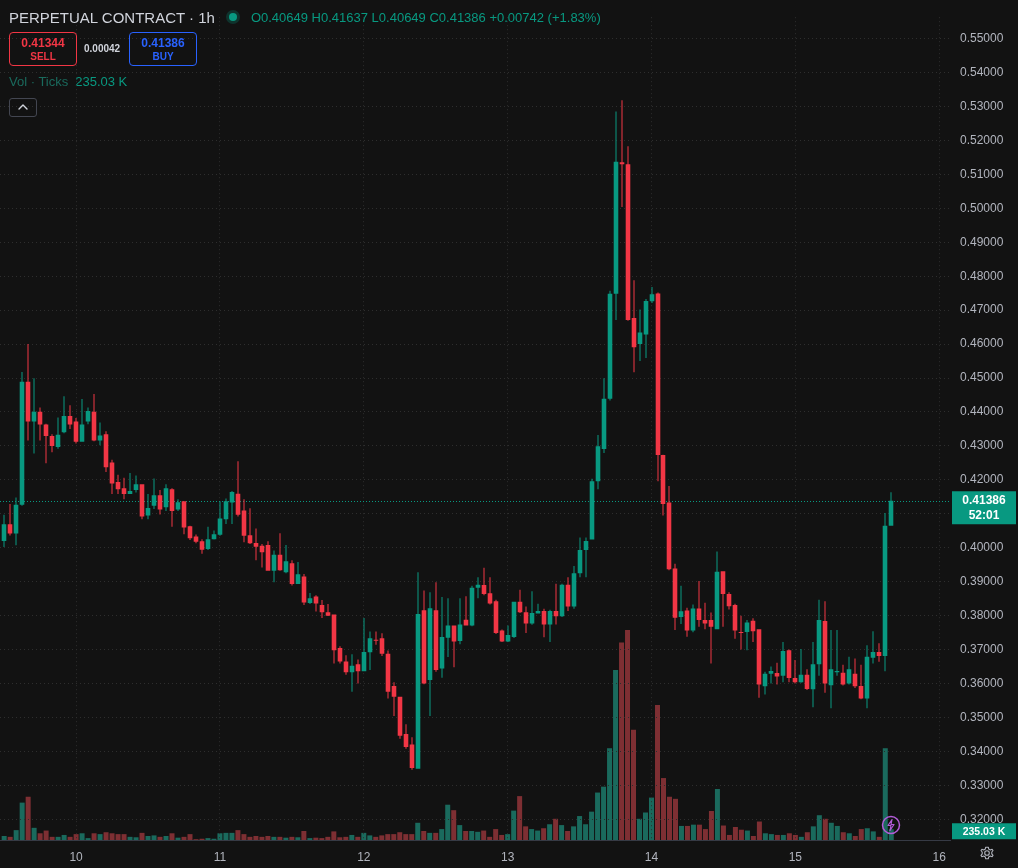 Image resolution: width=1018 pixels, height=868 pixels. I want to click on buy-button: 0.41386 BUY, so click(163, 49).